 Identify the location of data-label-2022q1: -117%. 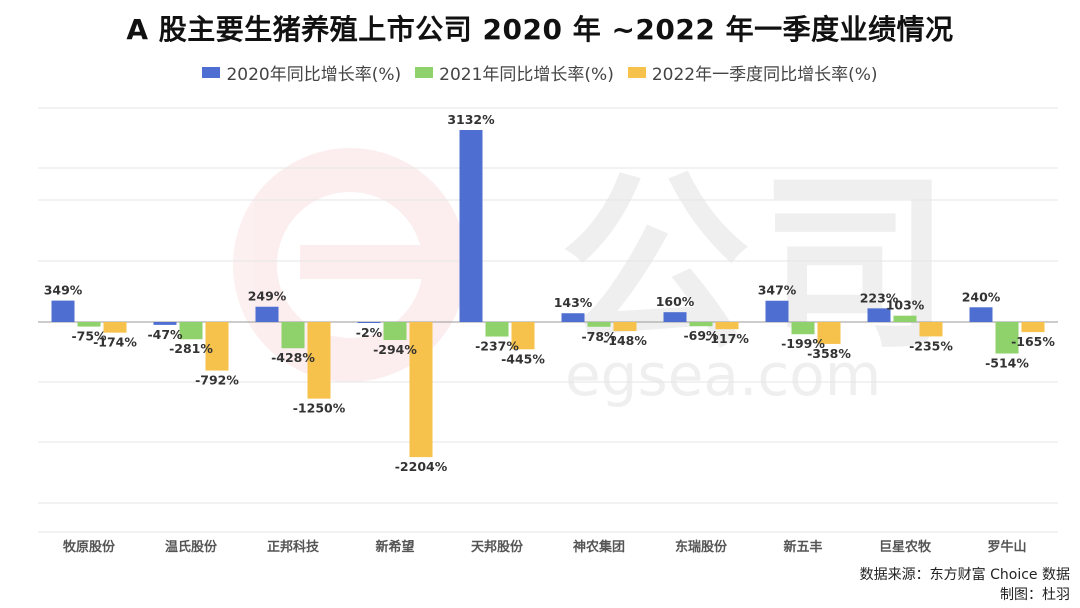
(727, 338).